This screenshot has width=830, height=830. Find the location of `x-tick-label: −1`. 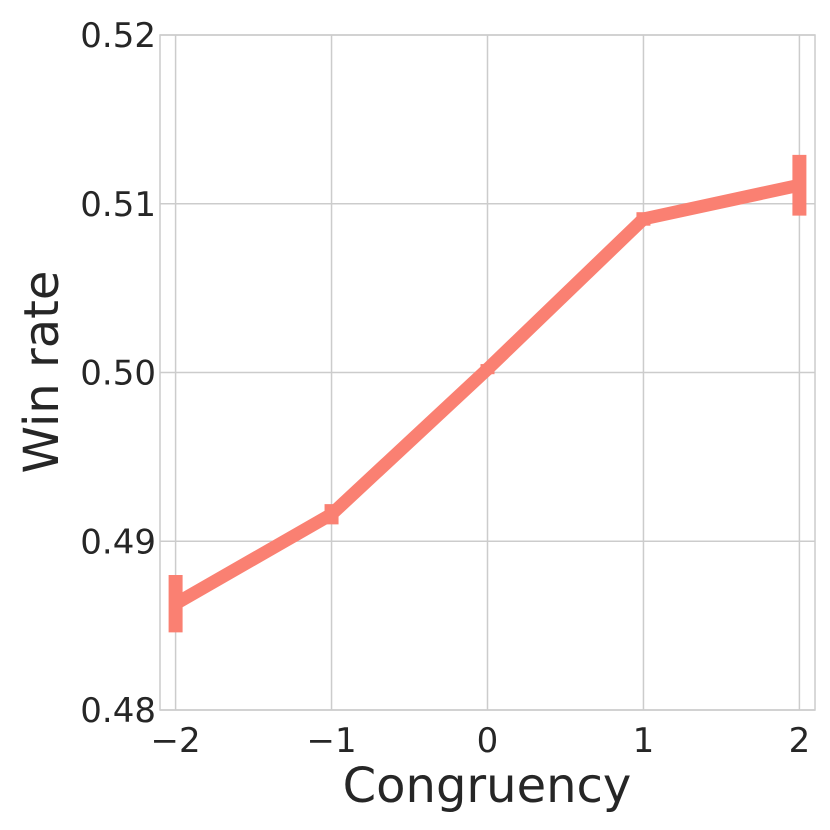

x-tick-label: −1 is located at coordinates (331, 741).